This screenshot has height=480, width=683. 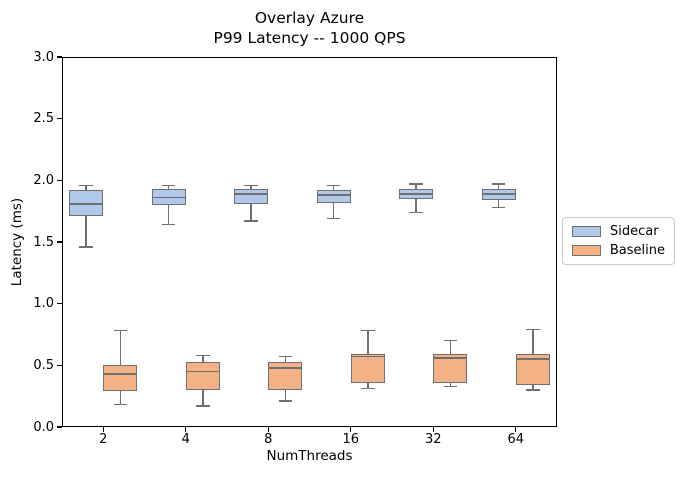 What do you see at coordinates (586, 231) in the screenshot?
I see `legend-swatch-sidecar` at bounding box center [586, 231].